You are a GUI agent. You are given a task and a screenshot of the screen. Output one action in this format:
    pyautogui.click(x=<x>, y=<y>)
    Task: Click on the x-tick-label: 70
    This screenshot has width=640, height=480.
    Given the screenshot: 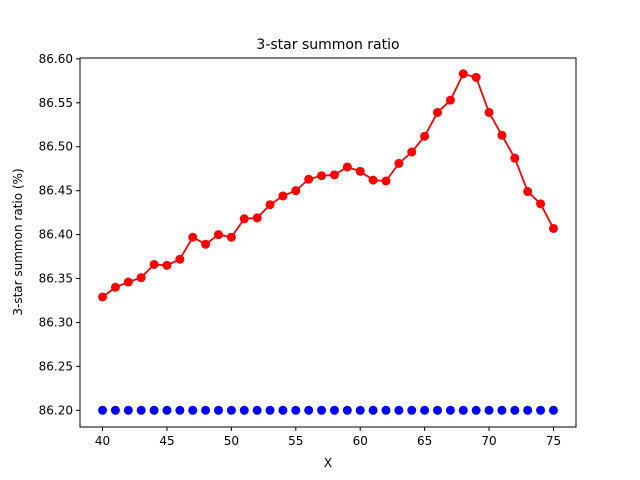 What is the action you would take?
    pyautogui.click(x=488, y=441)
    